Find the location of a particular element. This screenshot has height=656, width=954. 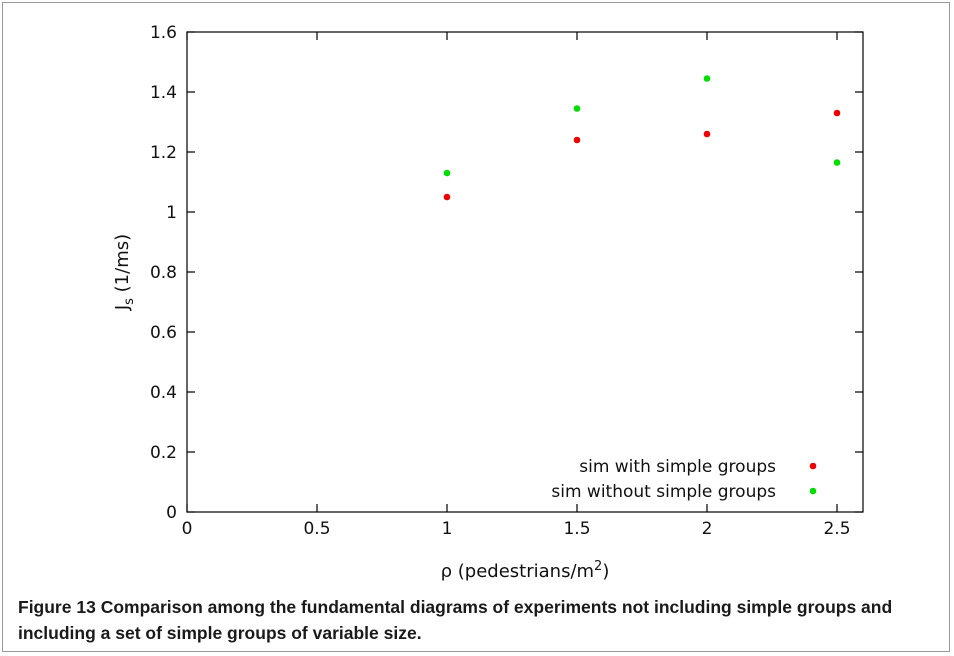

x-tick-label: 1.5 is located at coordinates (576, 529).